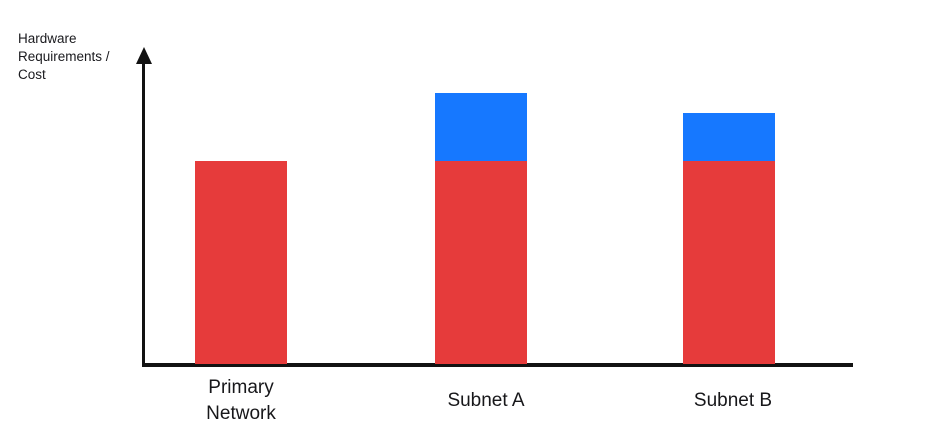 The width and height of the screenshot is (933, 437). Describe the element at coordinates (486, 400) in the screenshot. I see `category-label-subnet-a: Subnet A` at that location.